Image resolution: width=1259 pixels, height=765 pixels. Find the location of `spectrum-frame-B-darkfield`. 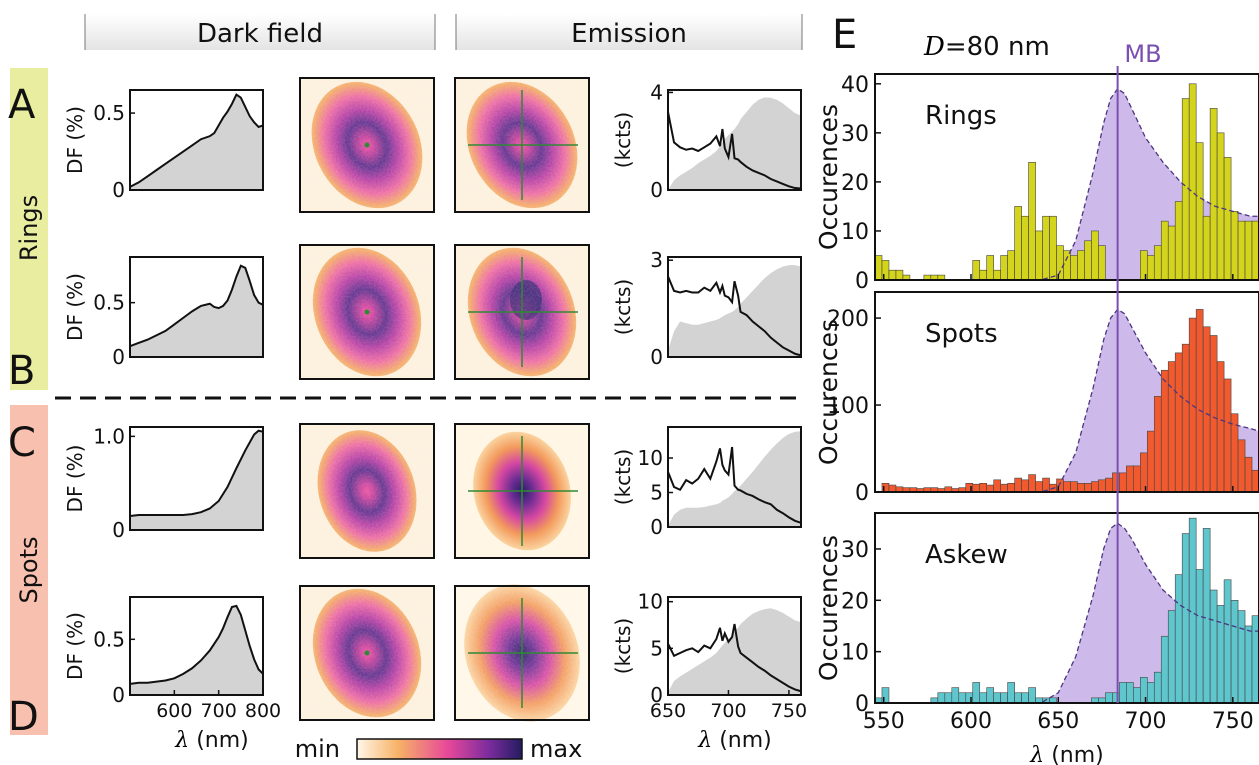

spectrum-frame-B-darkfield is located at coordinates (196, 307).